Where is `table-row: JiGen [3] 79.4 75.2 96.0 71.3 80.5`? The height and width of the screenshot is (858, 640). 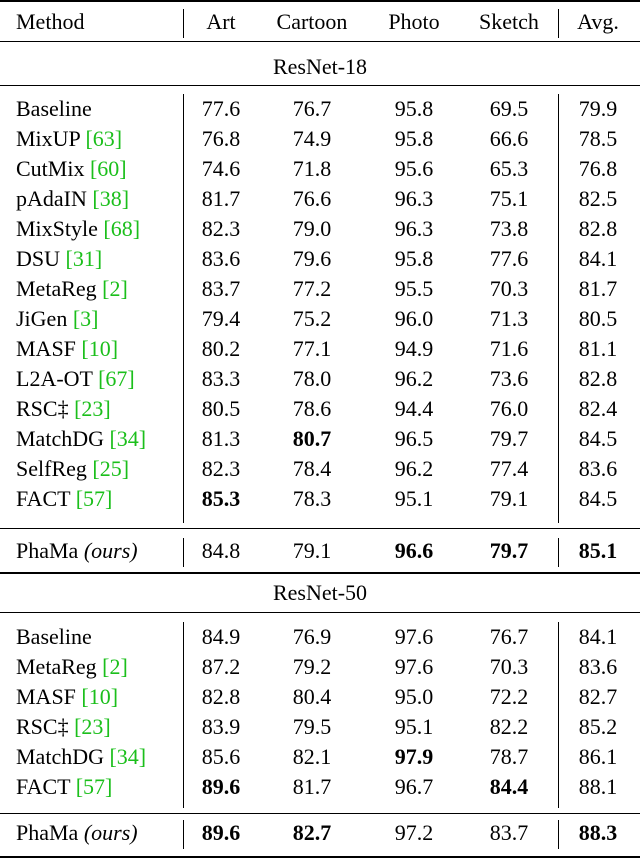 table-row: JiGen [3] 79.4 75.2 96.0 71.3 80.5 is located at coordinates (320, 319).